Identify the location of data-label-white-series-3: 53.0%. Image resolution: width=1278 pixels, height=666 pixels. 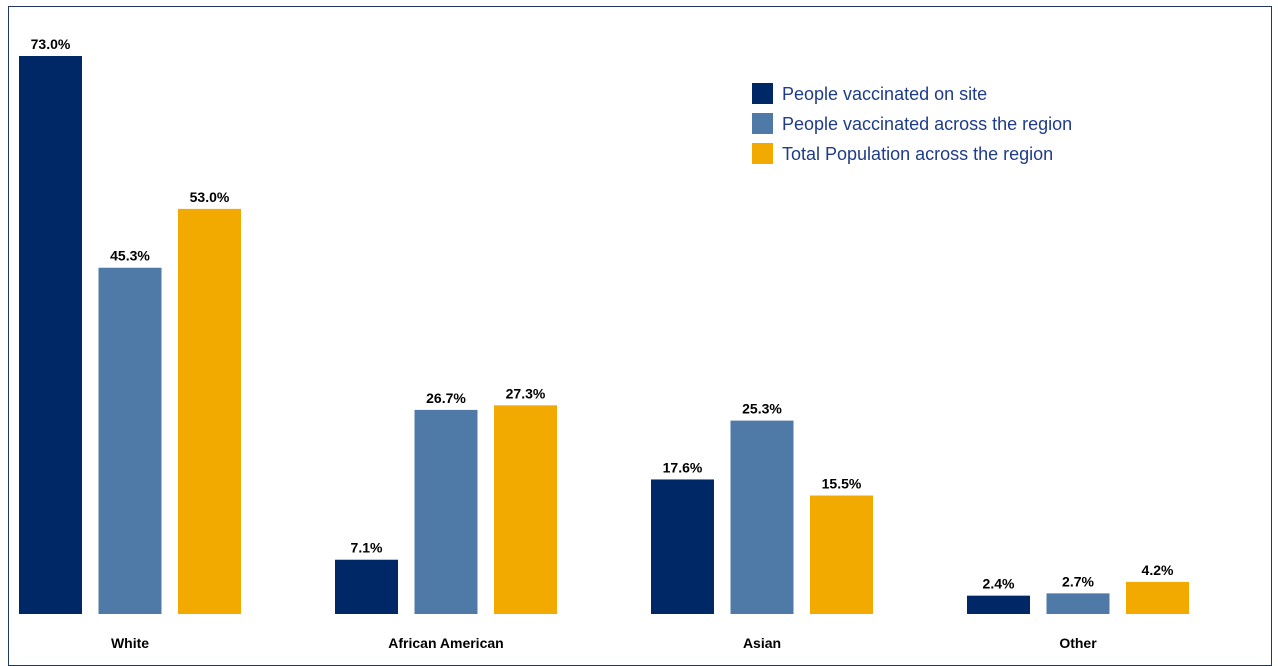
(210, 197).